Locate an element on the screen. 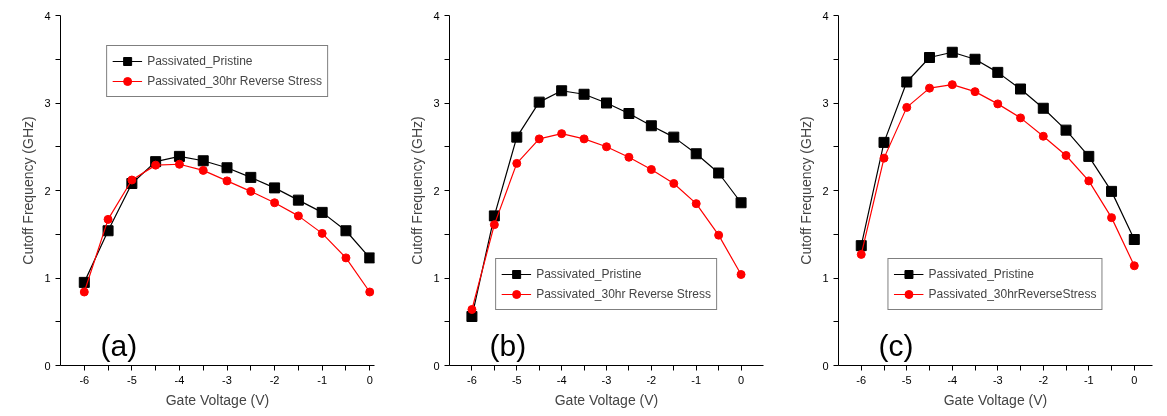 The image size is (1167, 416). annotation: (a) is located at coordinates (119, 345).